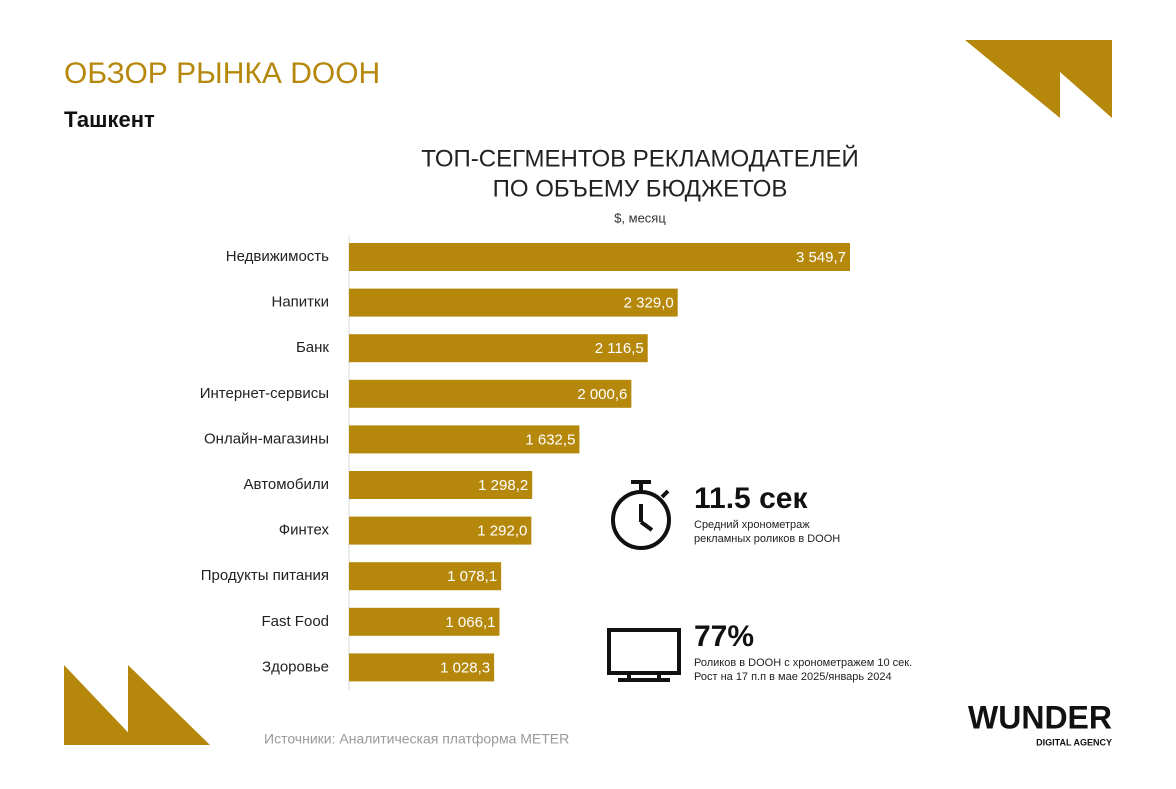 Image resolution: width=1176 pixels, height=789 pixels. Describe the element at coordinates (640, 217) in the screenshot. I see `chart-subtitle: $, месяц` at that location.